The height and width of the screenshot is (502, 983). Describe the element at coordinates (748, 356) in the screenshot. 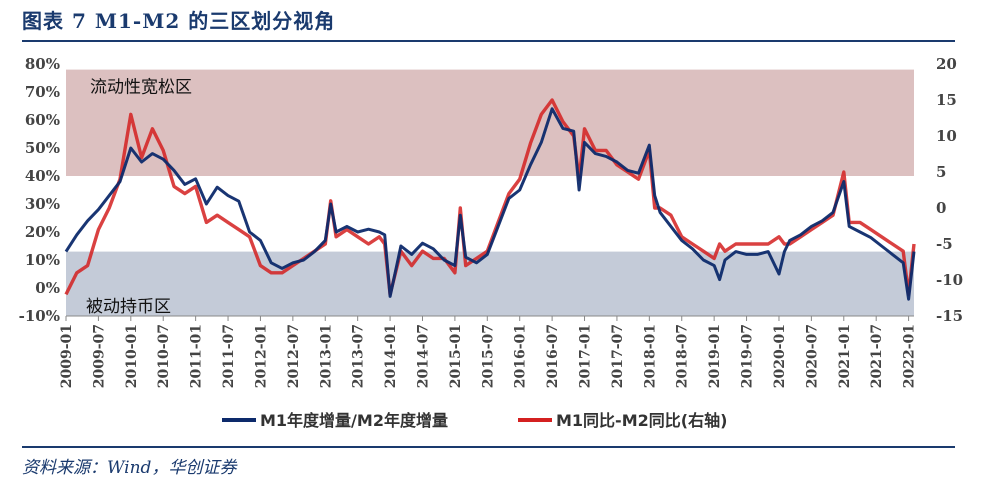

I see `x-tick-label: 2019-07` at that location.